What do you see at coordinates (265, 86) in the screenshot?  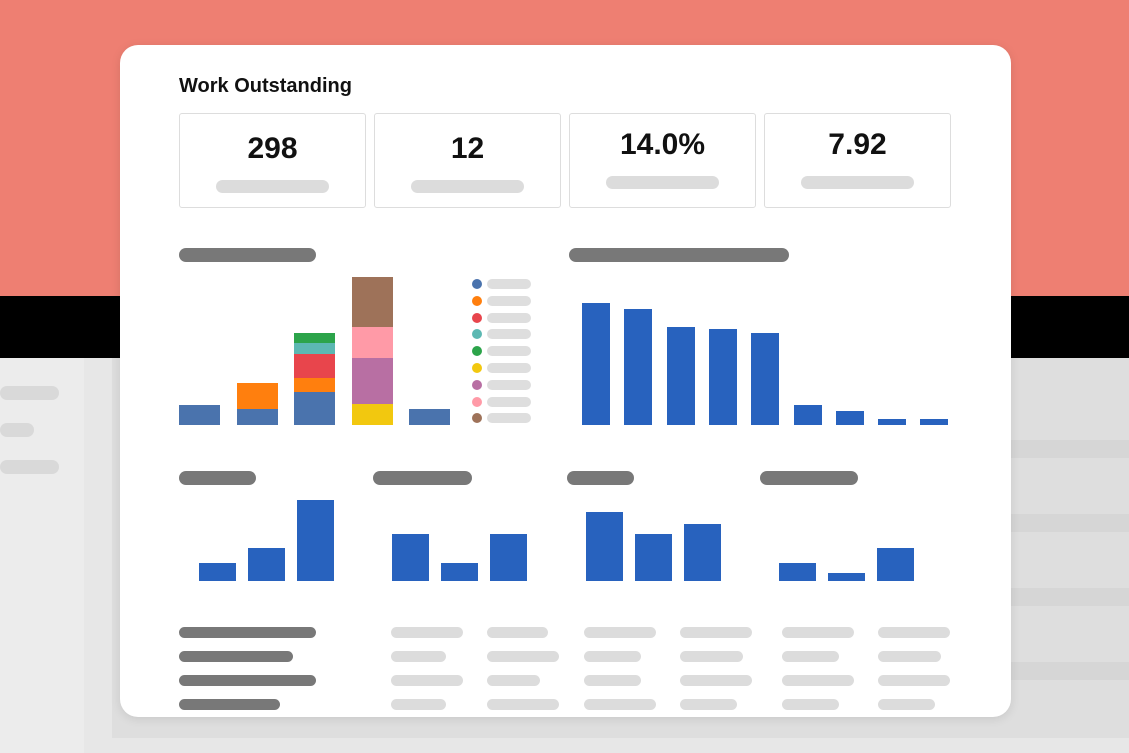 I see `card-title: Work Outstanding` at bounding box center [265, 86].